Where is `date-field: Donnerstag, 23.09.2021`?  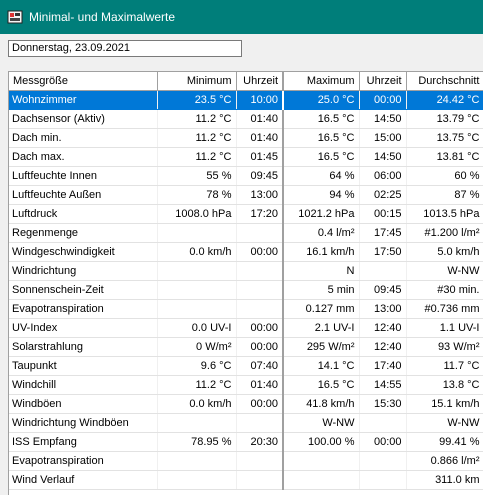
date-field: Donnerstag, 23.09.2021 is located at coordinates (125, 48).